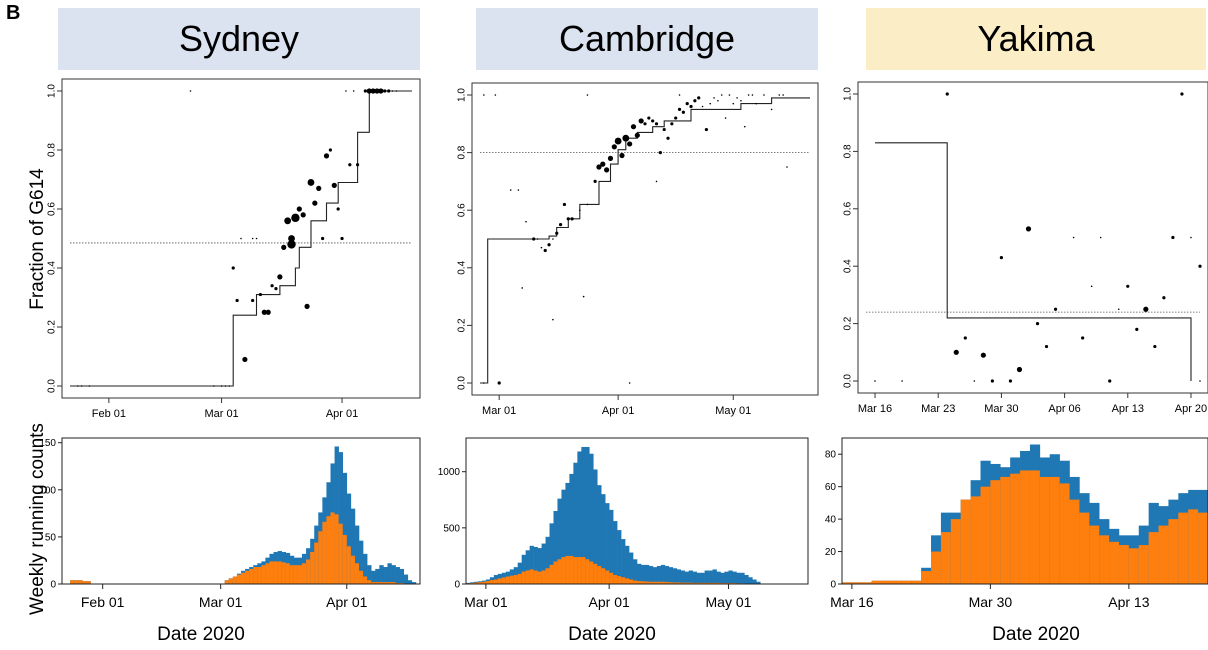 This screenshot has height=650, width=1208. Describe the element at coordinates (848, 94) in the screenshot. I see `y-tick-label-yakima: 1.0` at that location.